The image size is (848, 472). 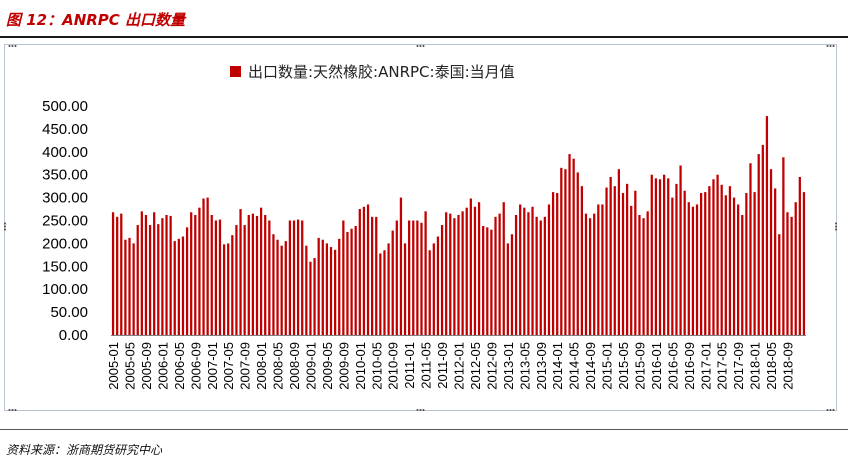 I want to click on x-tick-label: 2009-05, so click(x=327, y=366).